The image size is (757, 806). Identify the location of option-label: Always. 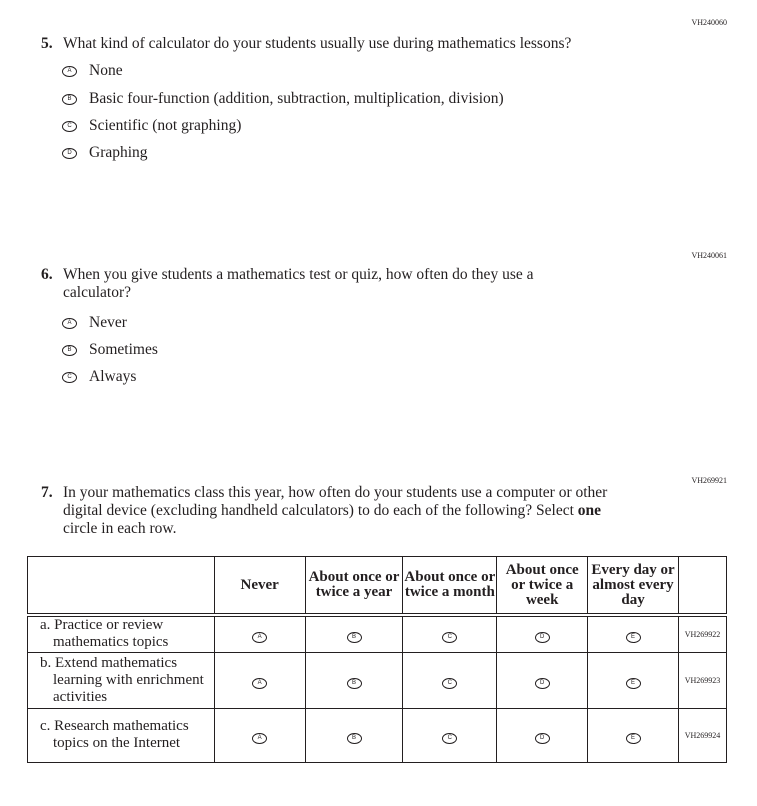
(113, 376).